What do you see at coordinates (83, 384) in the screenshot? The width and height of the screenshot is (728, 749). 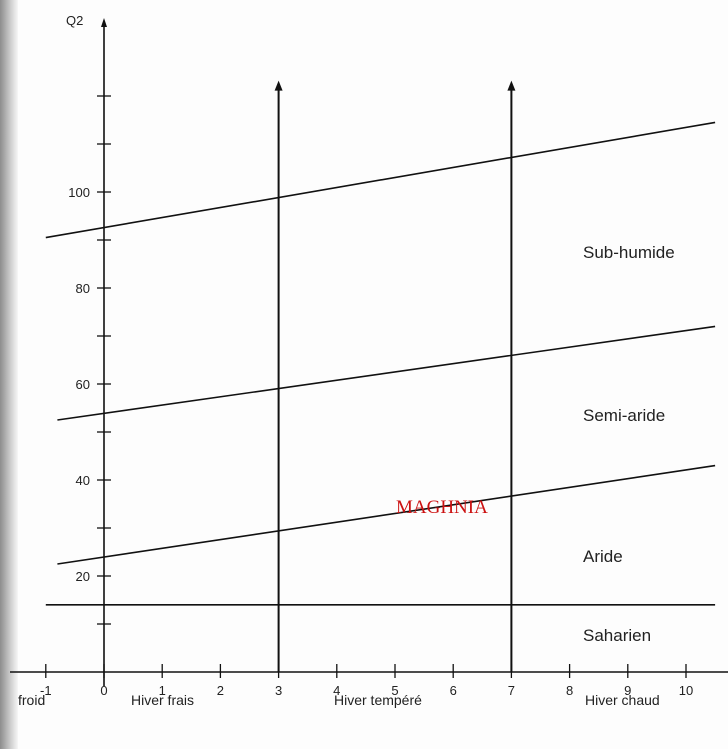 I see `y-tick-label: 60` at bounding box center [83, 384].